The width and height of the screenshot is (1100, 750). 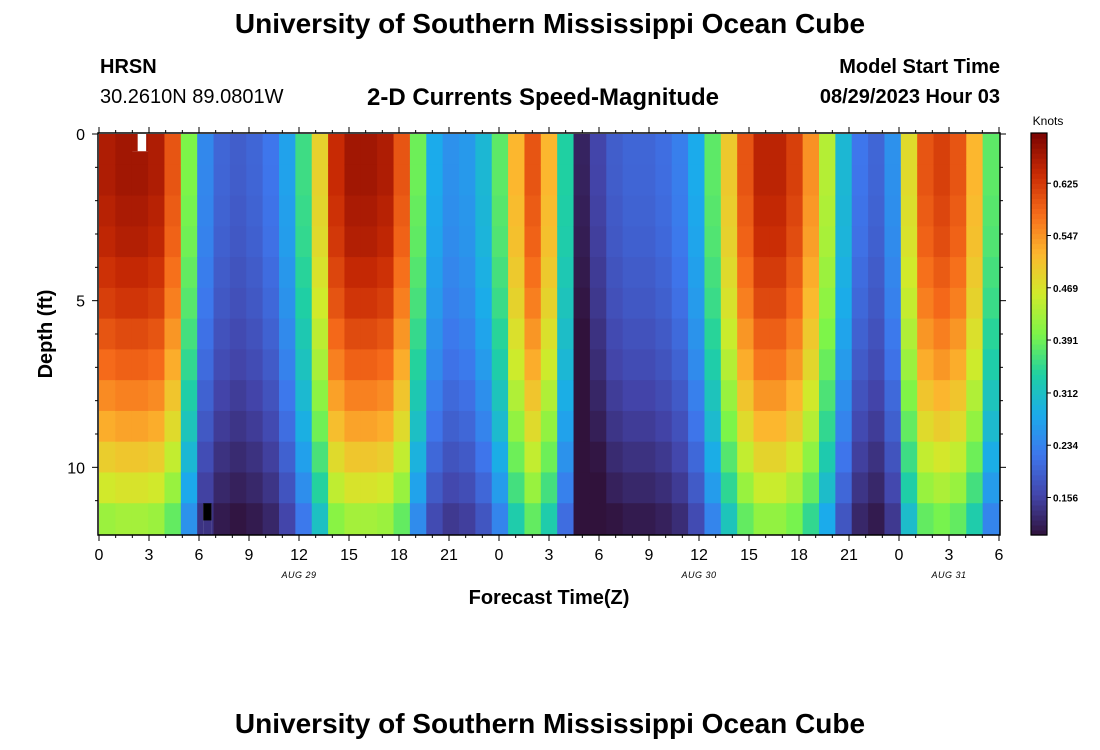 What do you see at coordinates (449, 555) in the screenshot?
I see `x-tick-label: 21` at bounding box center [449, 555].